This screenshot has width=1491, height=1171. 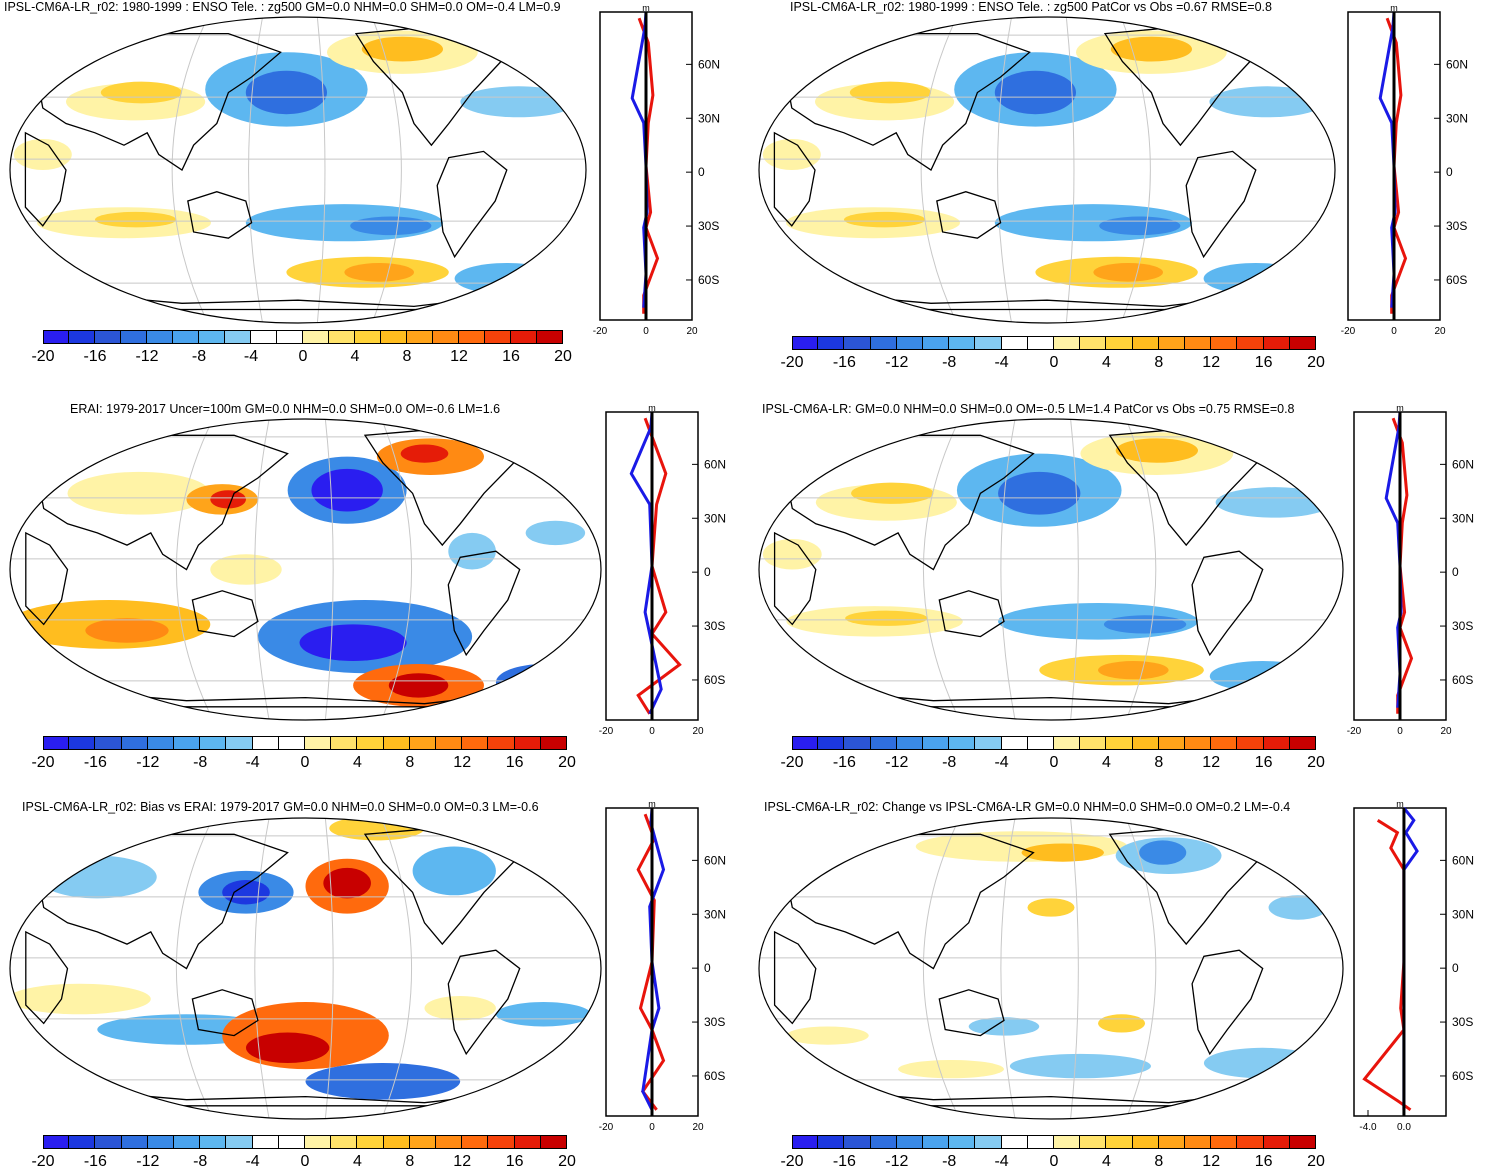 What do you see at coordinates (646, 563) in the screenshot?
I see `profile-line-blue` at bounding box center [646, 563].